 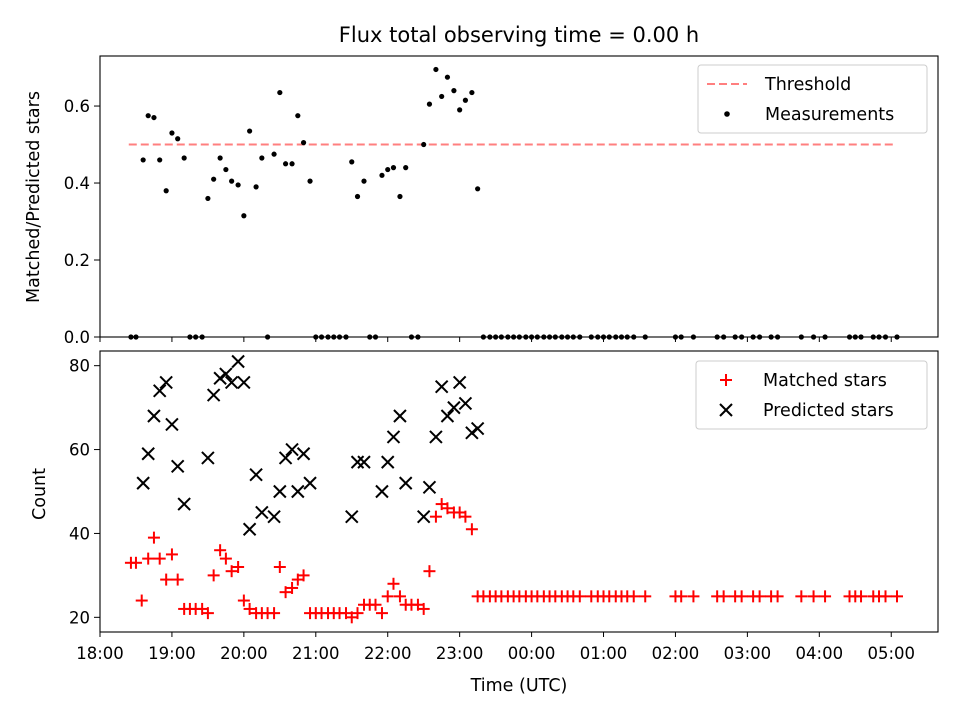 I want to click on bottom-legend: Matched stars Predicted stars, so click(x=811, y=395).